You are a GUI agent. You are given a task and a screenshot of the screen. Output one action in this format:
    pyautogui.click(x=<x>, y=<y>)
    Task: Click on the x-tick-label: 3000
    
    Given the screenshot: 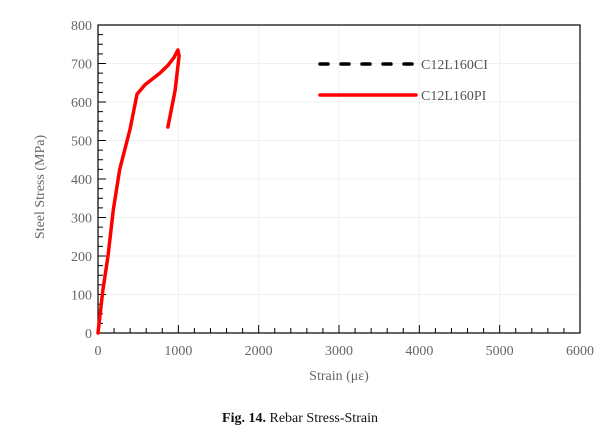 What is the action you would take?
    pyautogui.click(x=339, y=351)
    